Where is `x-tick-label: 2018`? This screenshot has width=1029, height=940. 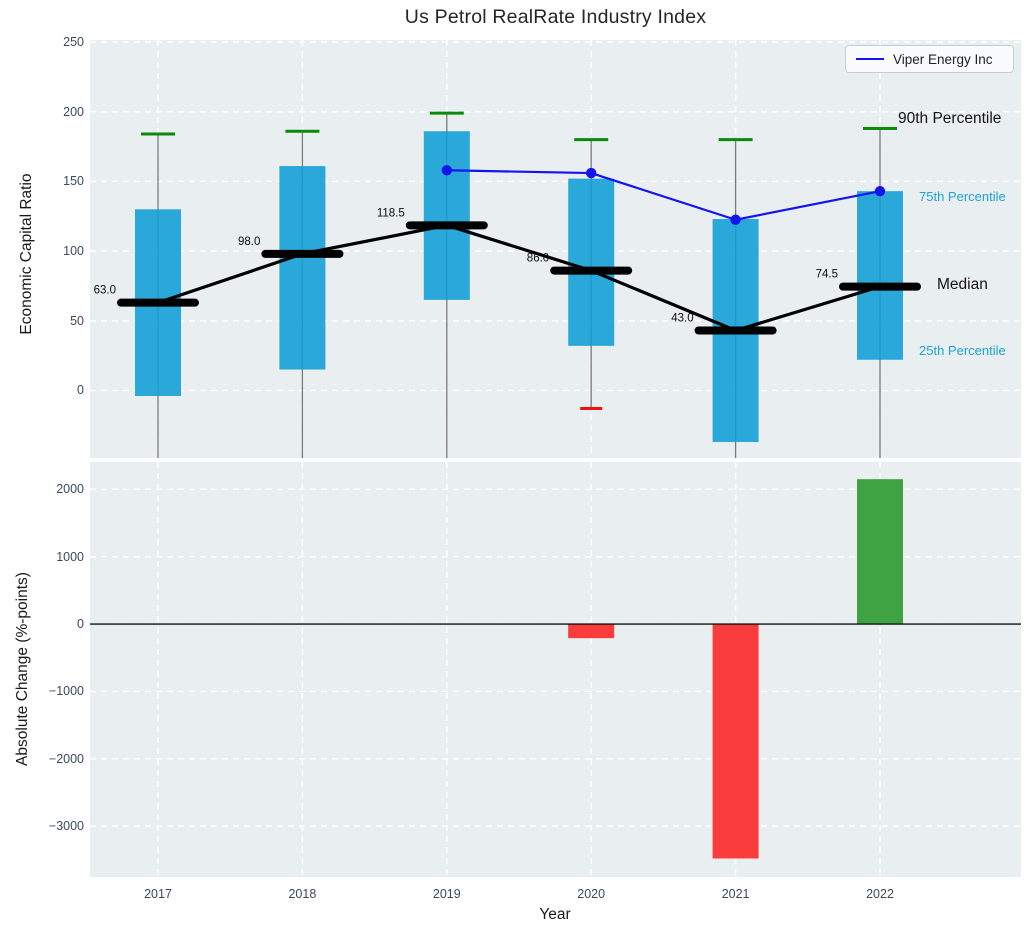 x-tick-label: 2018 is located at coordinates (302, 894).